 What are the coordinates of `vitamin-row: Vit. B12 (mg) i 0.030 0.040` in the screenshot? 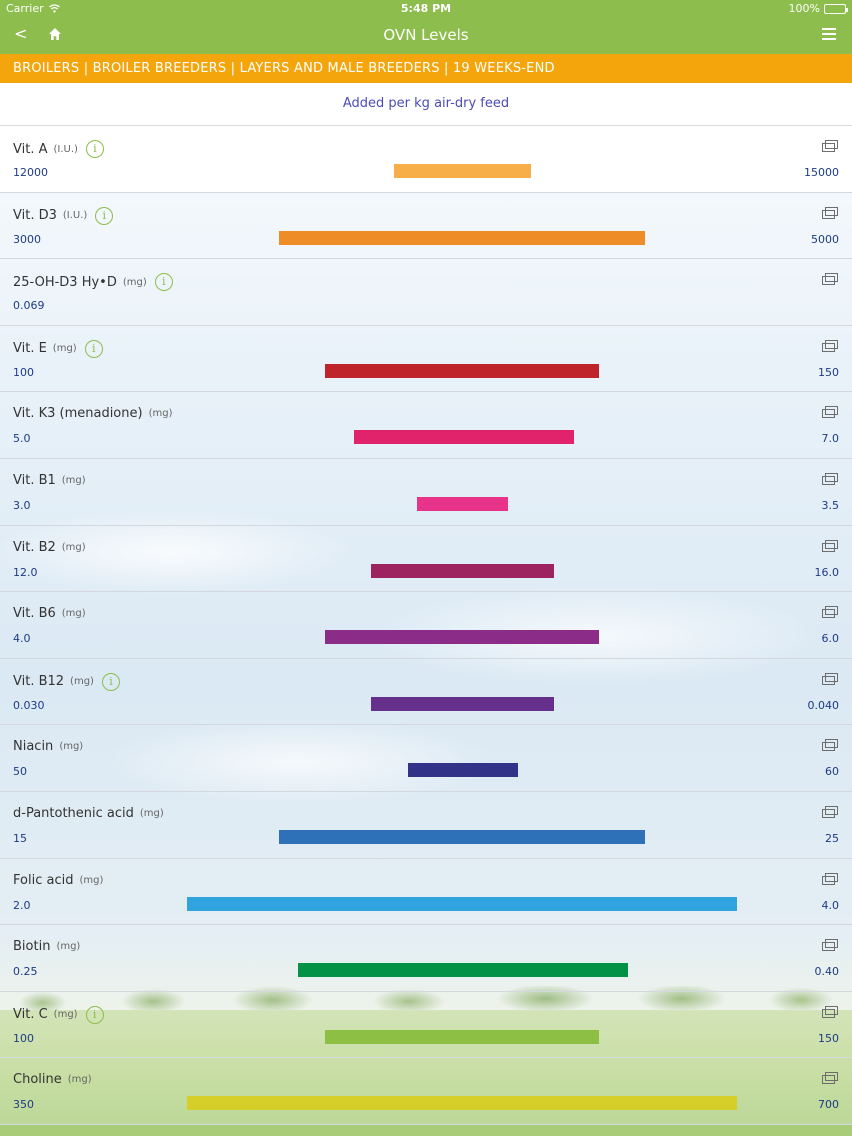 It's located at (426, 692).